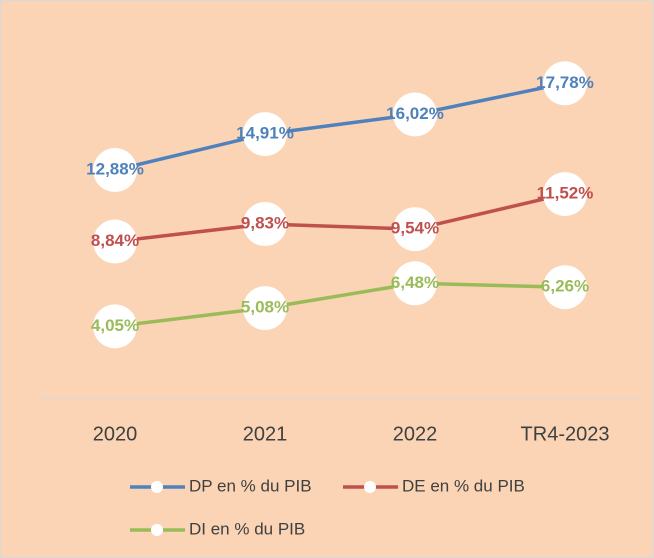 Image resolution: width=654 pixels, height=558 pixels. I want to click on data-label: 5,08%, so click(265, 307).